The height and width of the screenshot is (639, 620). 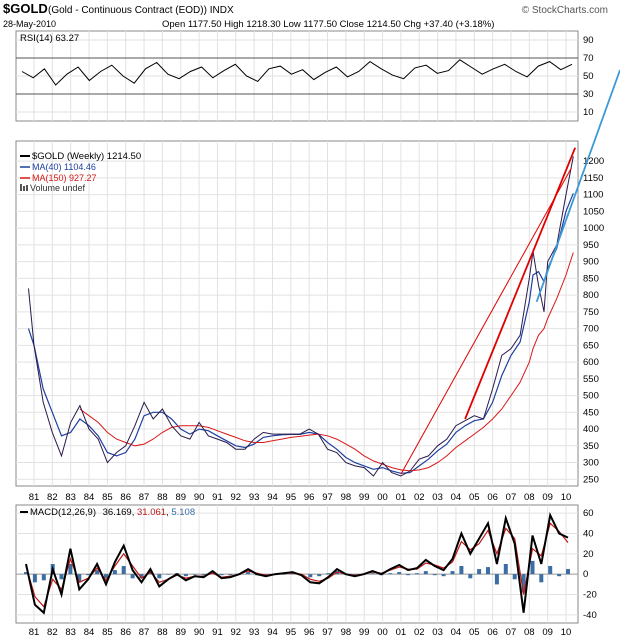 I want to click on price-x-tick-label: 93, so click(x=254, y=497).